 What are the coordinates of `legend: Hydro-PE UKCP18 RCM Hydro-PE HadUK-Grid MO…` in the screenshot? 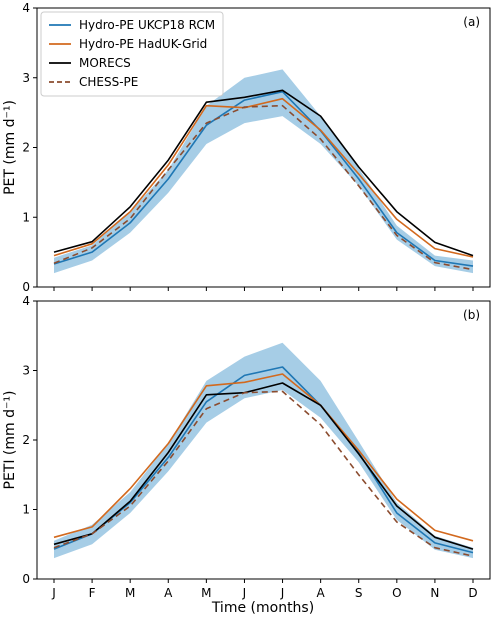 It's located at (132, 54).